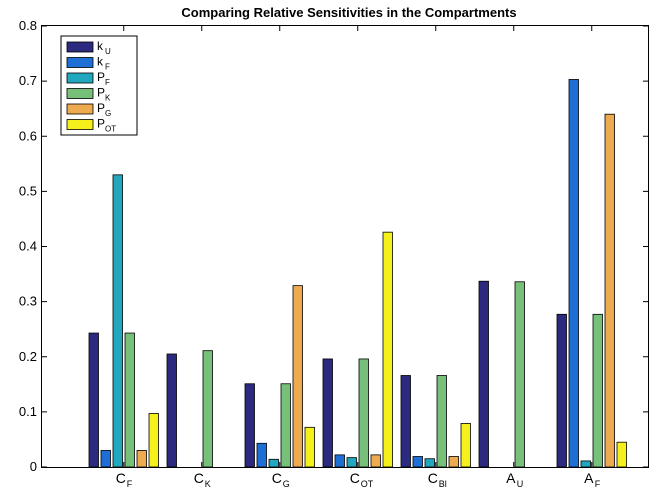  Describe the element at coordinates (339, 461) in the screenshot. I see `bar-kF-COT` at that location.